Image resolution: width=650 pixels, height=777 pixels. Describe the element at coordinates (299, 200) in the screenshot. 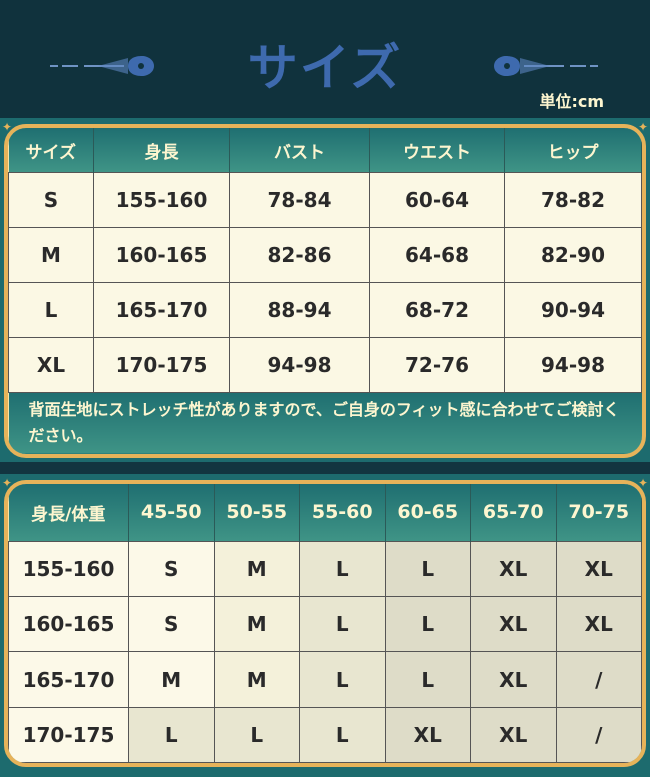

I see `table-cell: 78-84` at that location.